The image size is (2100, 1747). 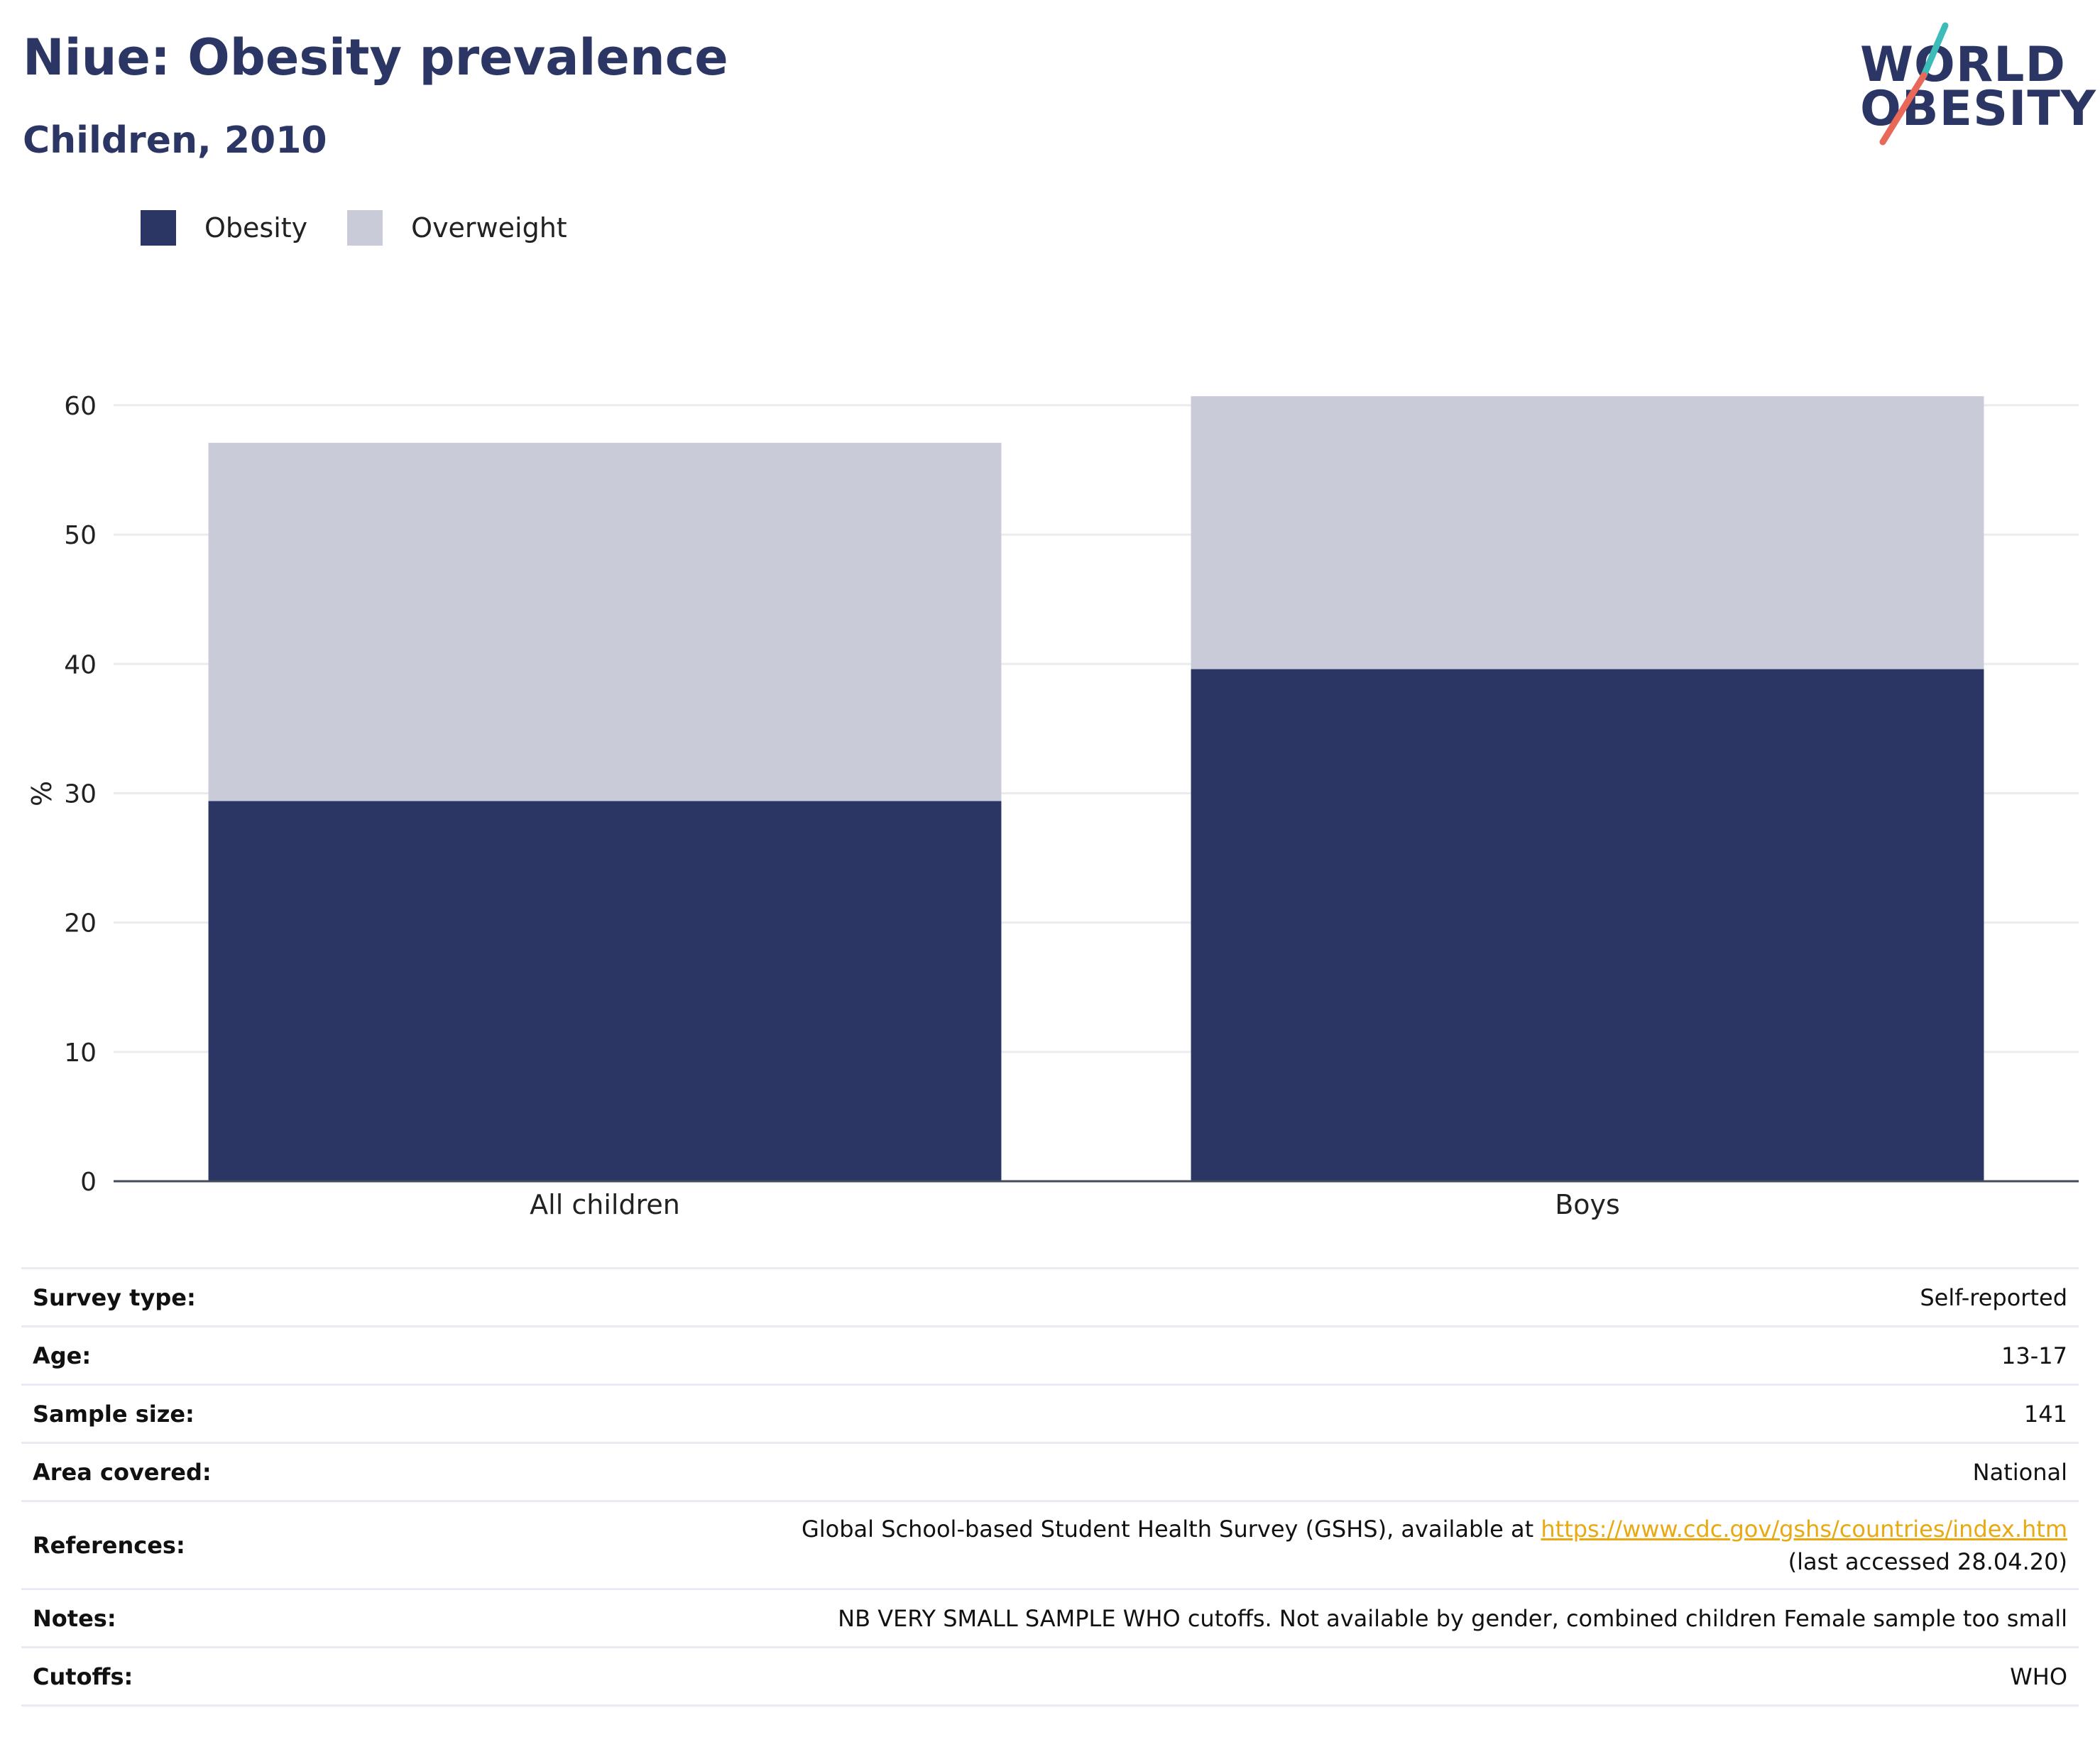 What do you see at coordinates (375, 57) in the screenshot?
I see `chart-title: Niue: Obesity prevalence` at bounding box center [375, 57].